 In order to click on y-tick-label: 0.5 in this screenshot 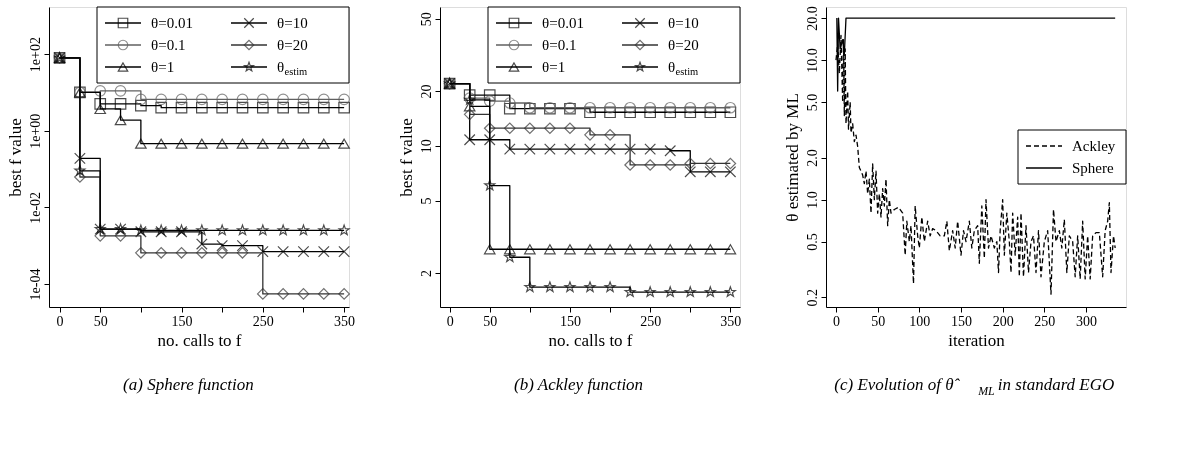, I will do `click(812, 242)`.